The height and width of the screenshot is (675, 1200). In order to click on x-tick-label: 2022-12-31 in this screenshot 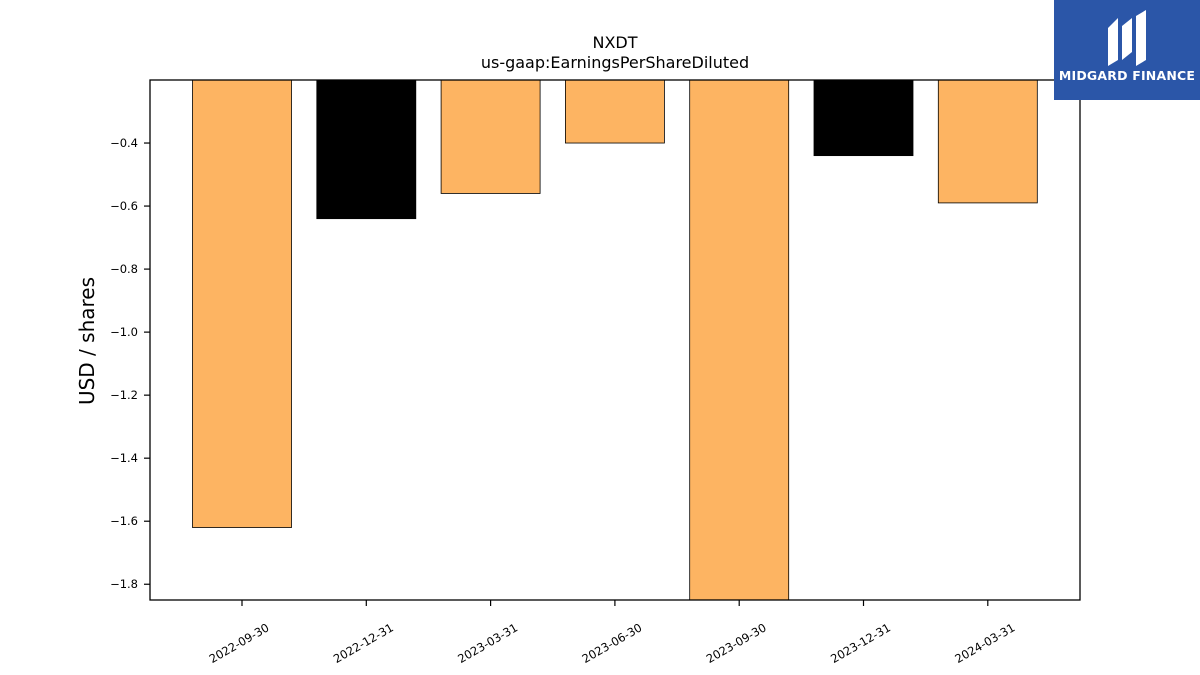, I will do `click(363, 643)`.